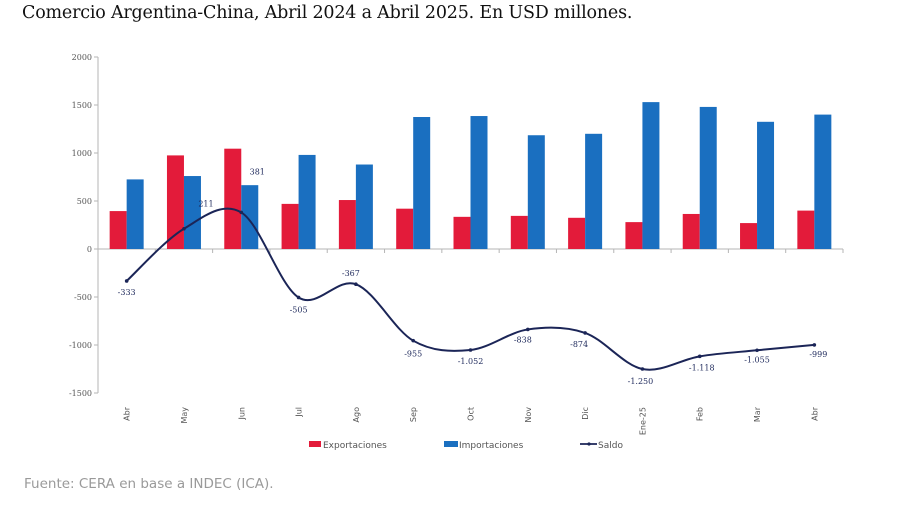 The image size is (900, 505). What do you see at coordinates (491, 446) in the screenshot?
I see `legend-label-importaciones: Importaciones` at bounding box center [491, 446].